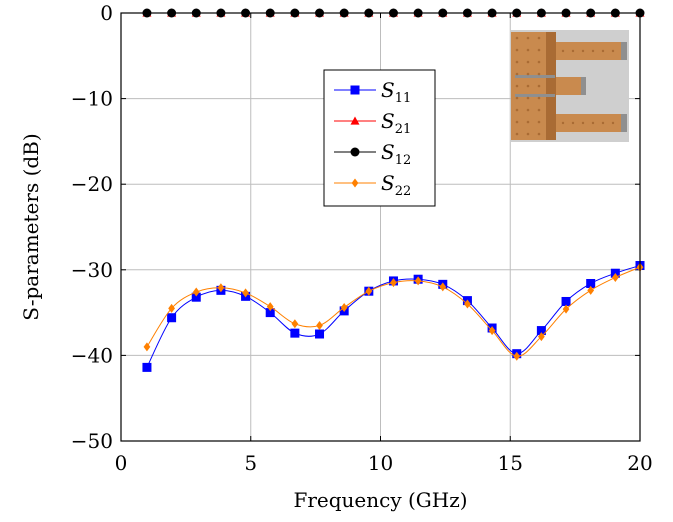 This screenshot has width=673, height=522. I want to click on x-tick-label: 15, so click(510, 463).